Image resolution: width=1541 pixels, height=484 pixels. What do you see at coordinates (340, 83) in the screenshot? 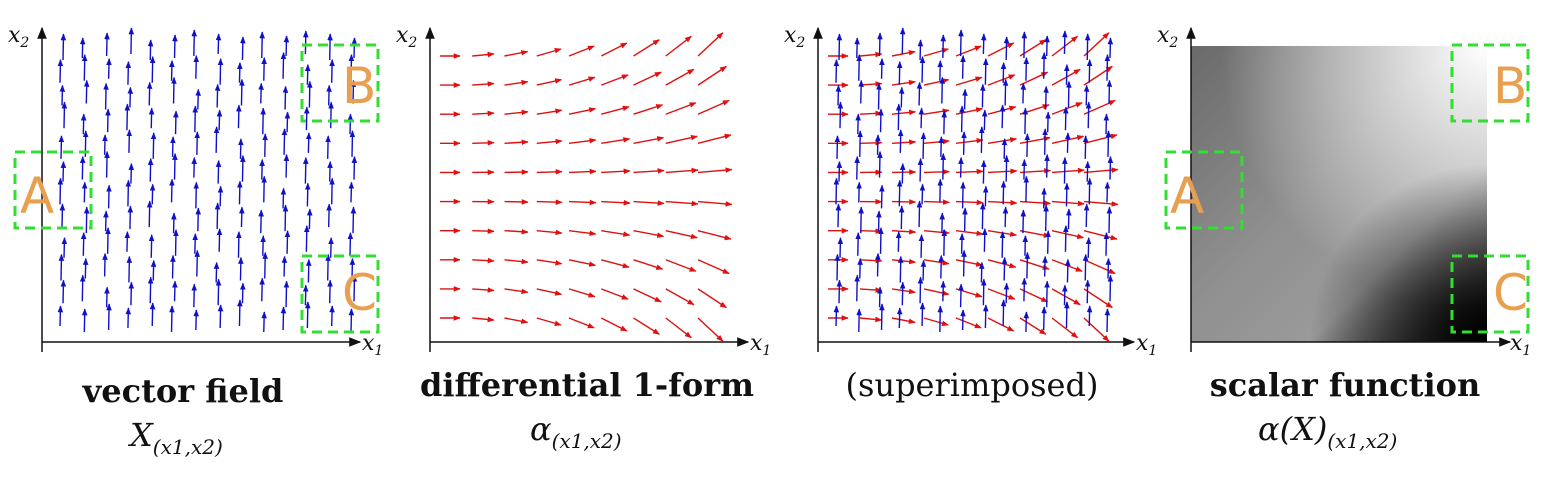
I see `region-box-b` at bounding box center [340, 83].